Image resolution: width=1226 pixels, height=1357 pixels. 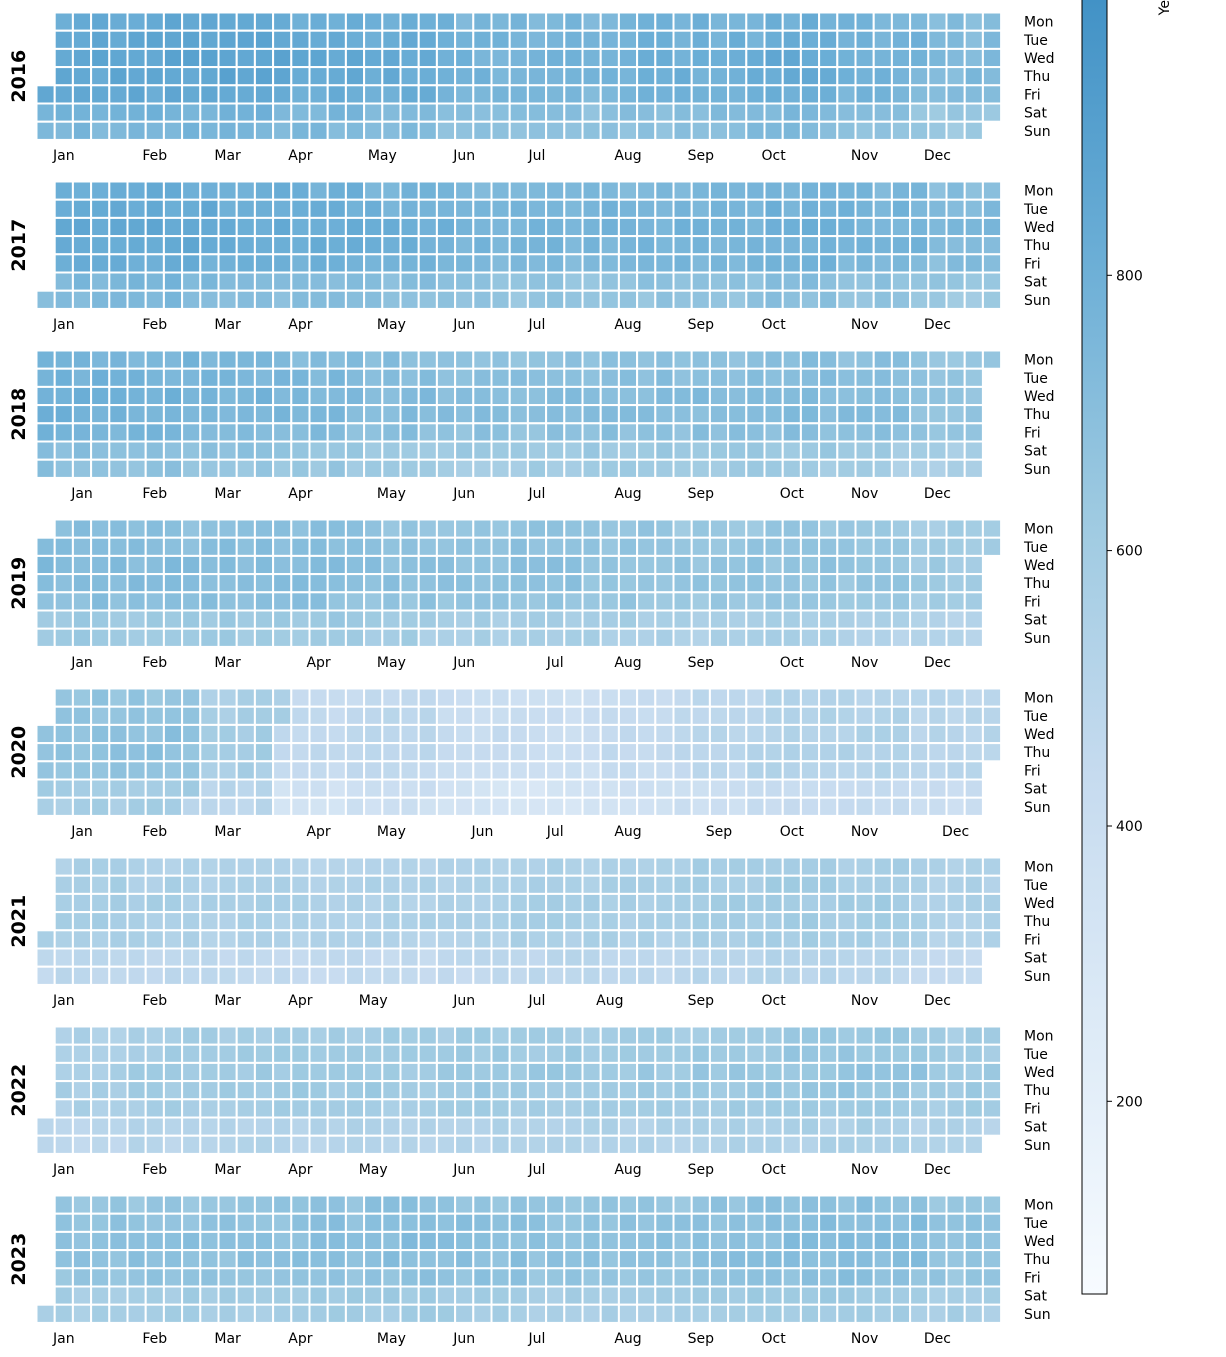 I want to click on year-label: 2022, so click(x=19, y=1090).